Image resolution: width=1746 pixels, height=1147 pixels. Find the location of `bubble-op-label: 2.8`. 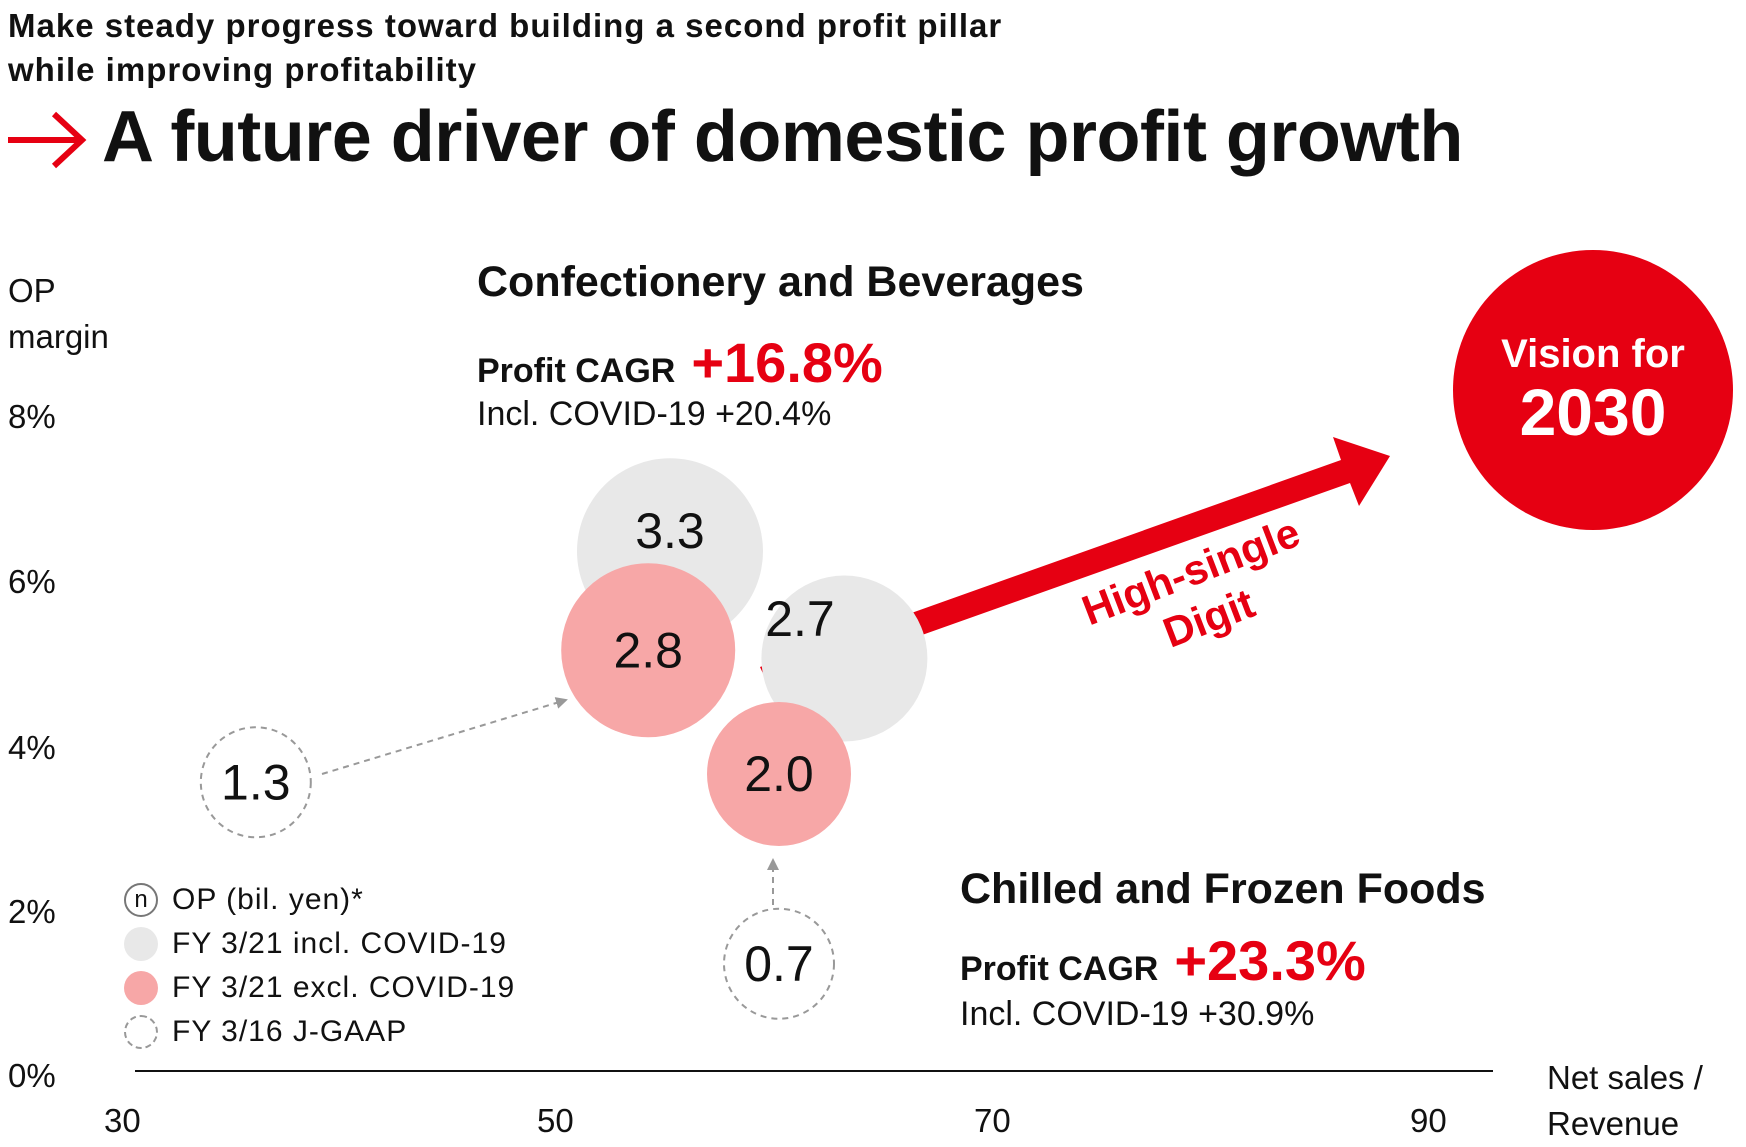

bubble-op-label: 2.8 is located at coordinates (648, 650).